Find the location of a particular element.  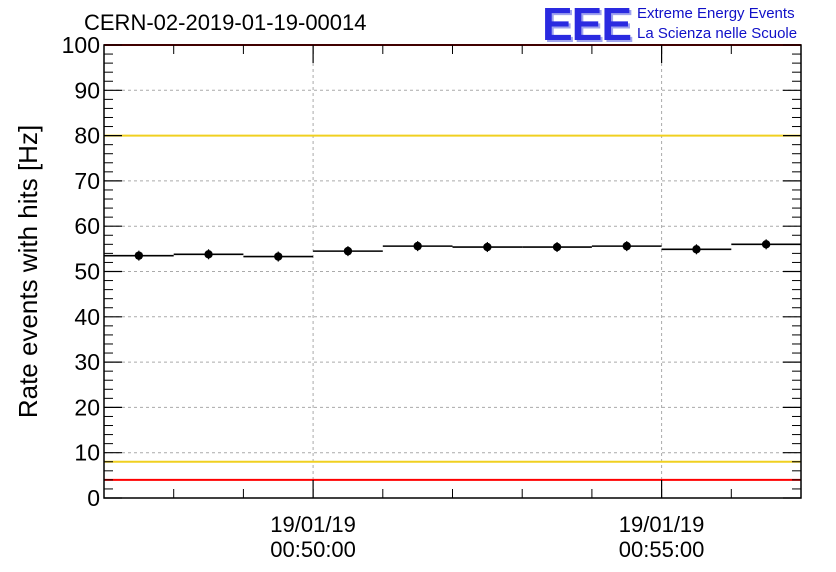

y-tick-label: 40 is located at coordinates (87, 317).